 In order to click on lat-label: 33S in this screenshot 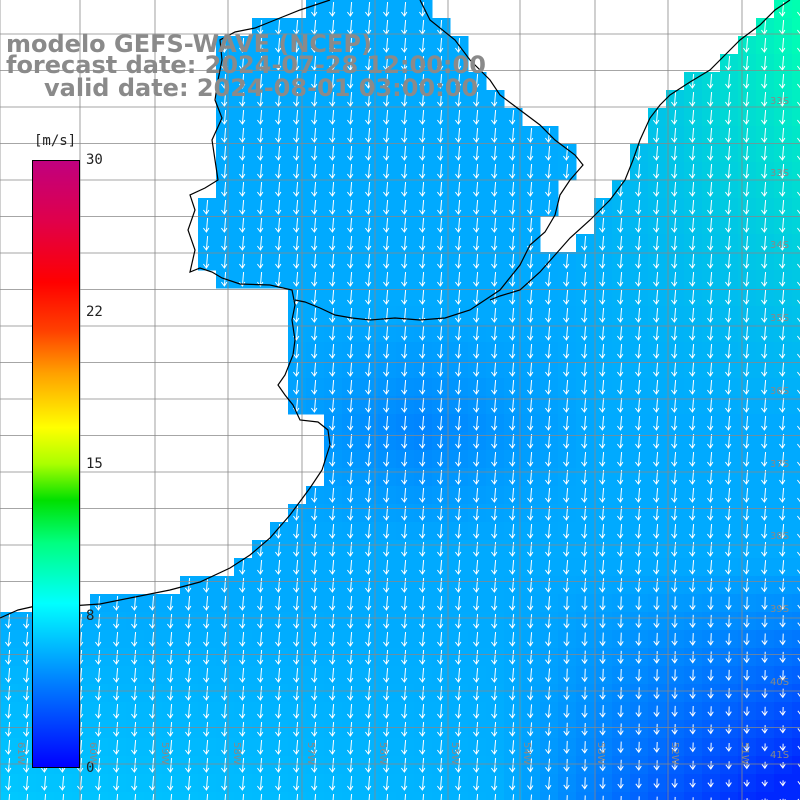, I will do `click(780, 173)`.